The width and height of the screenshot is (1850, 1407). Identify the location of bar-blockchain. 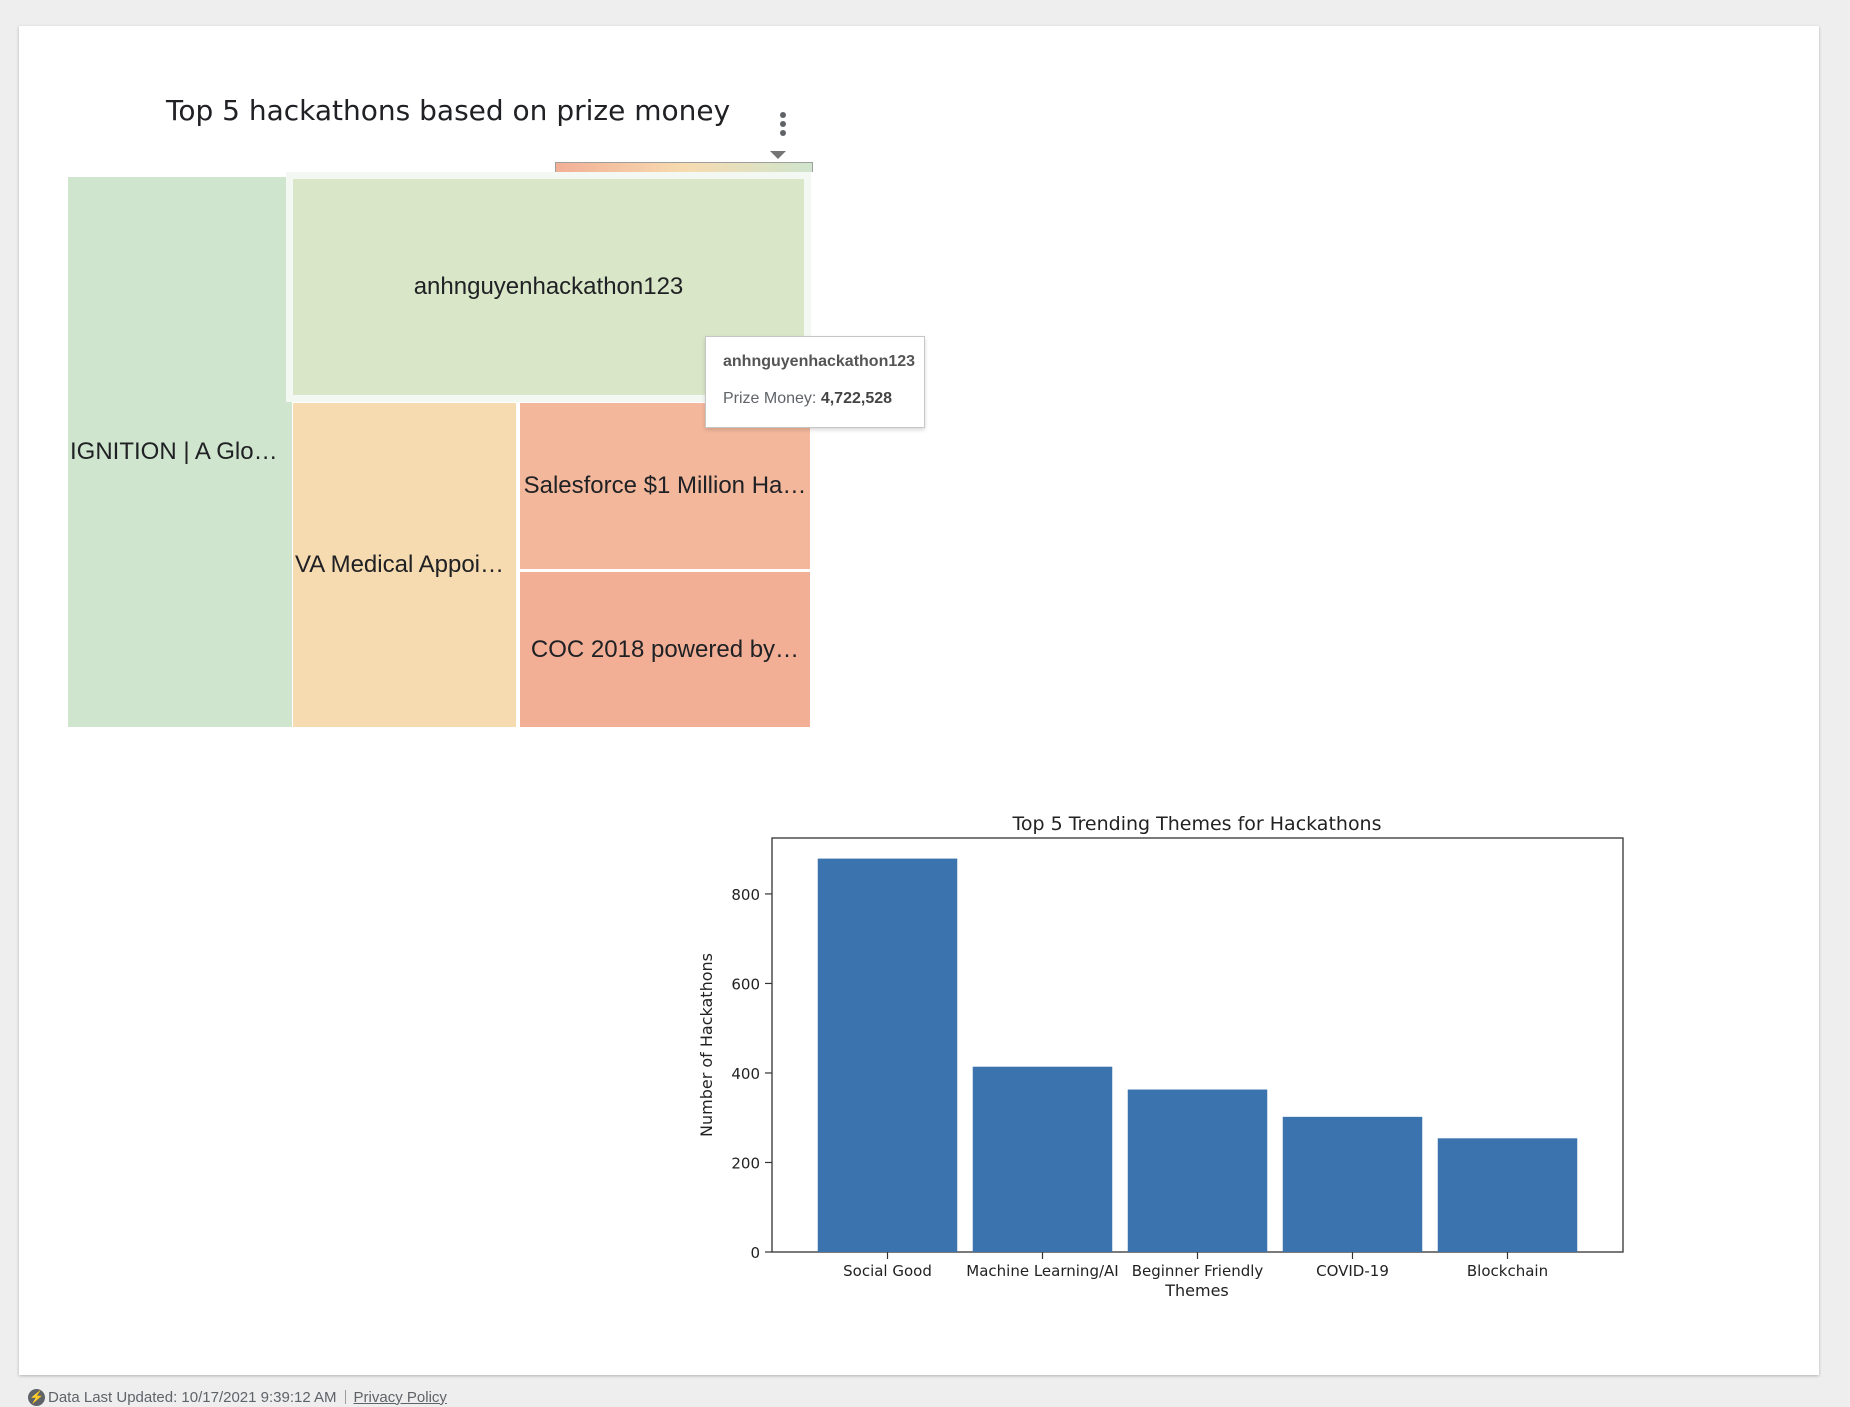
(1507, 1195).